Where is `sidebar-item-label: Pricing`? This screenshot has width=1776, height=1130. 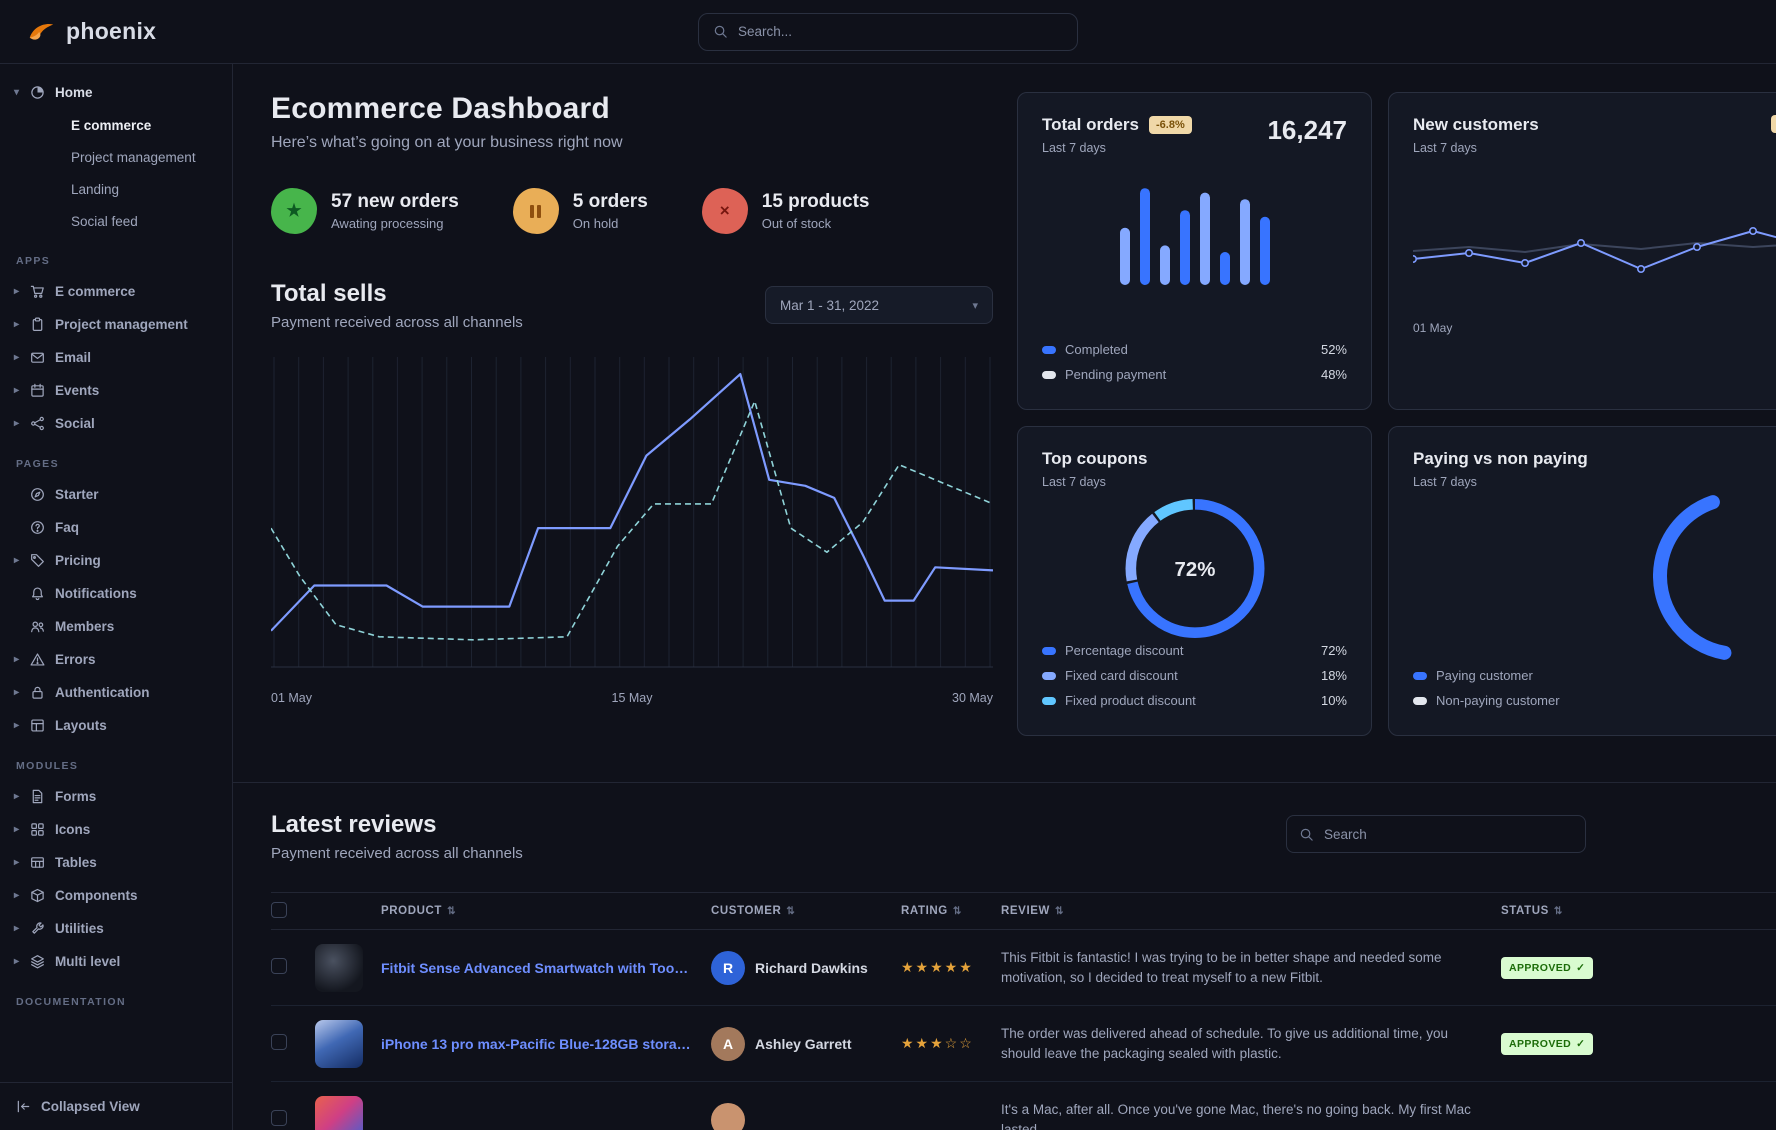
sidebar-item-label: Pricing is located at coordinates (78, 560).